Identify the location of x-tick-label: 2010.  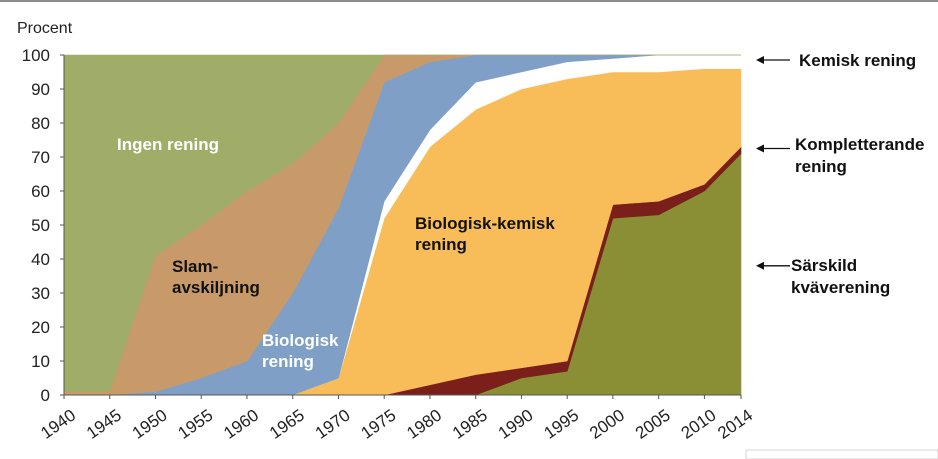
(699, 424).